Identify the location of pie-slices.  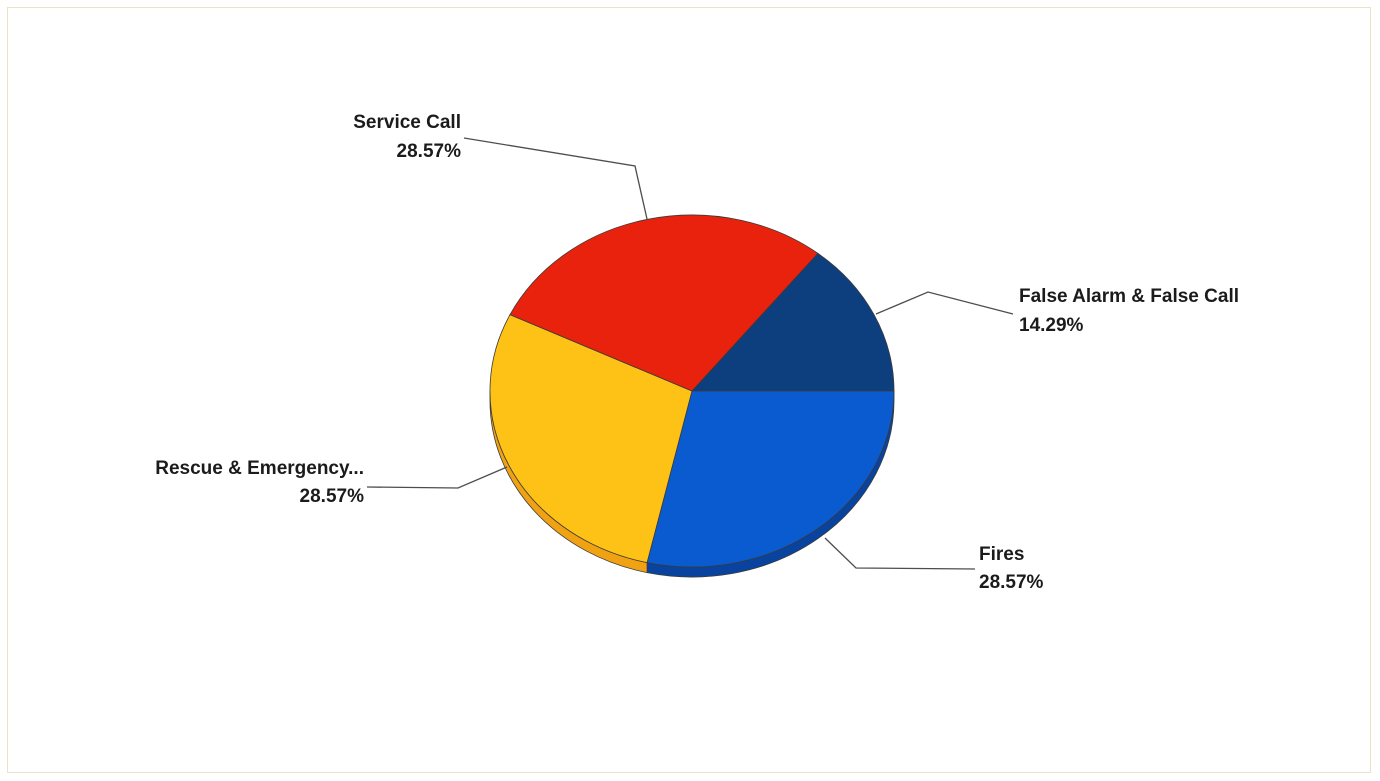
(692, 391).